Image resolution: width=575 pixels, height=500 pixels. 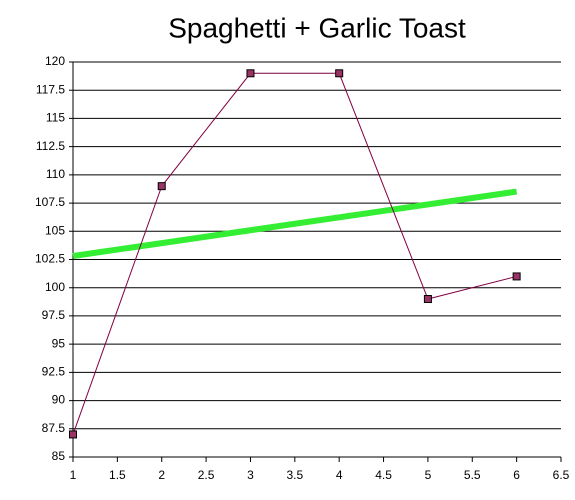 What do you see at coordinates (516, 475) in the screenshot?
I see `x-tick-label: 6` at bounding box center [516, 475].